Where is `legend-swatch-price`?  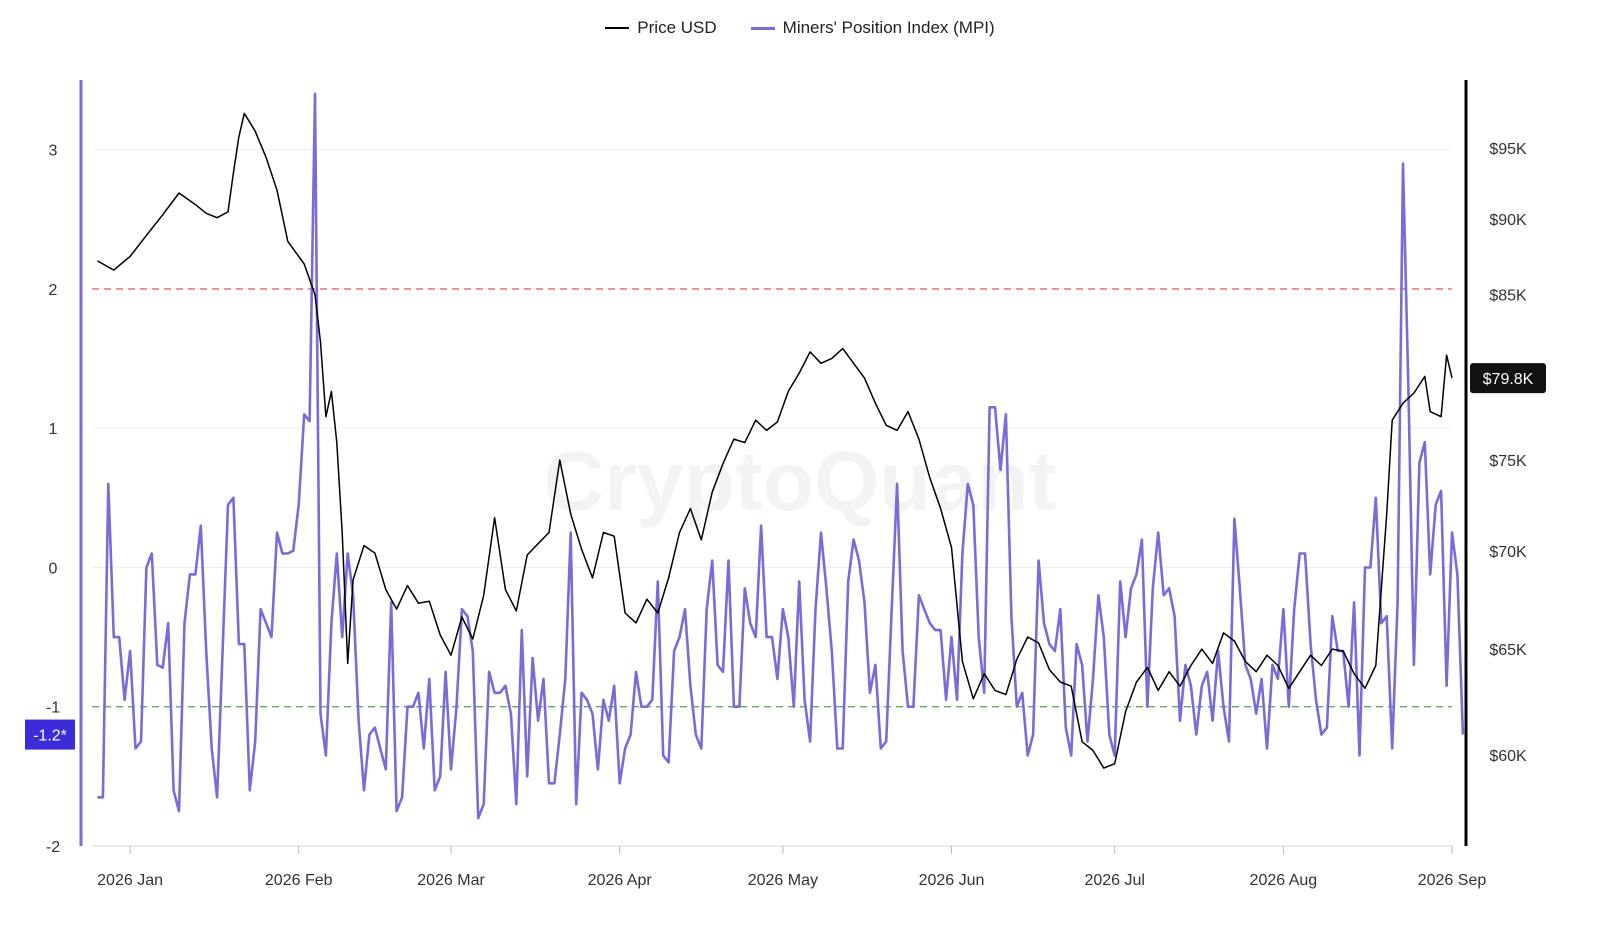
legend-swatch-price is located at coordinates (617, 28).